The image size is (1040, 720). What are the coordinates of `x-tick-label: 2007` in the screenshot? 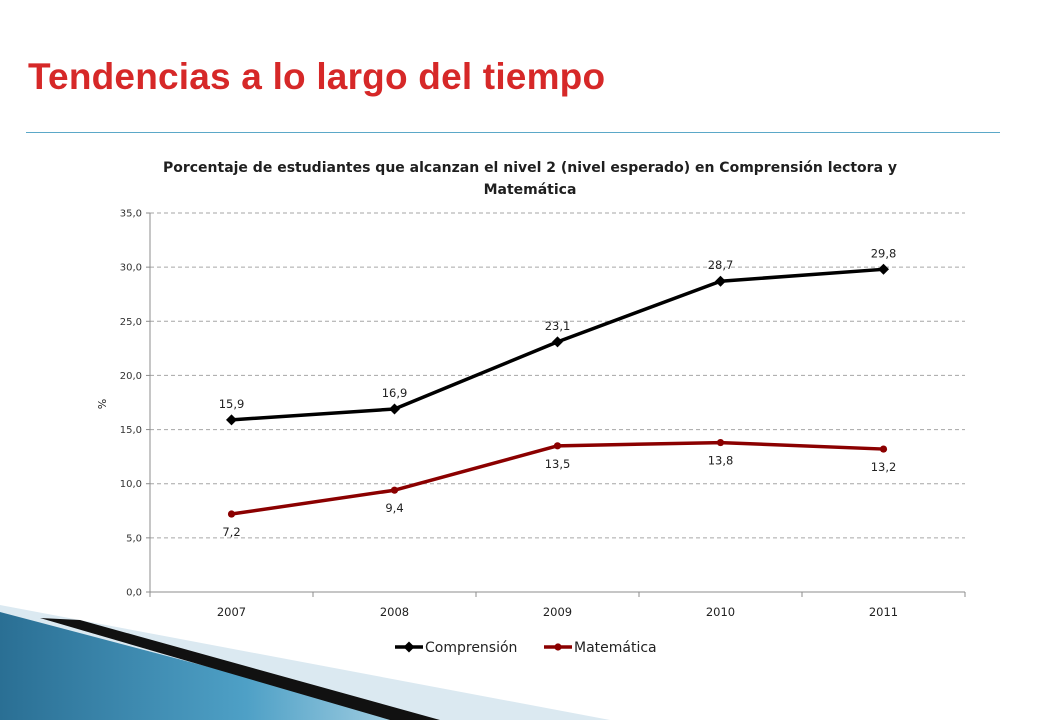 It's located at (231, 612).